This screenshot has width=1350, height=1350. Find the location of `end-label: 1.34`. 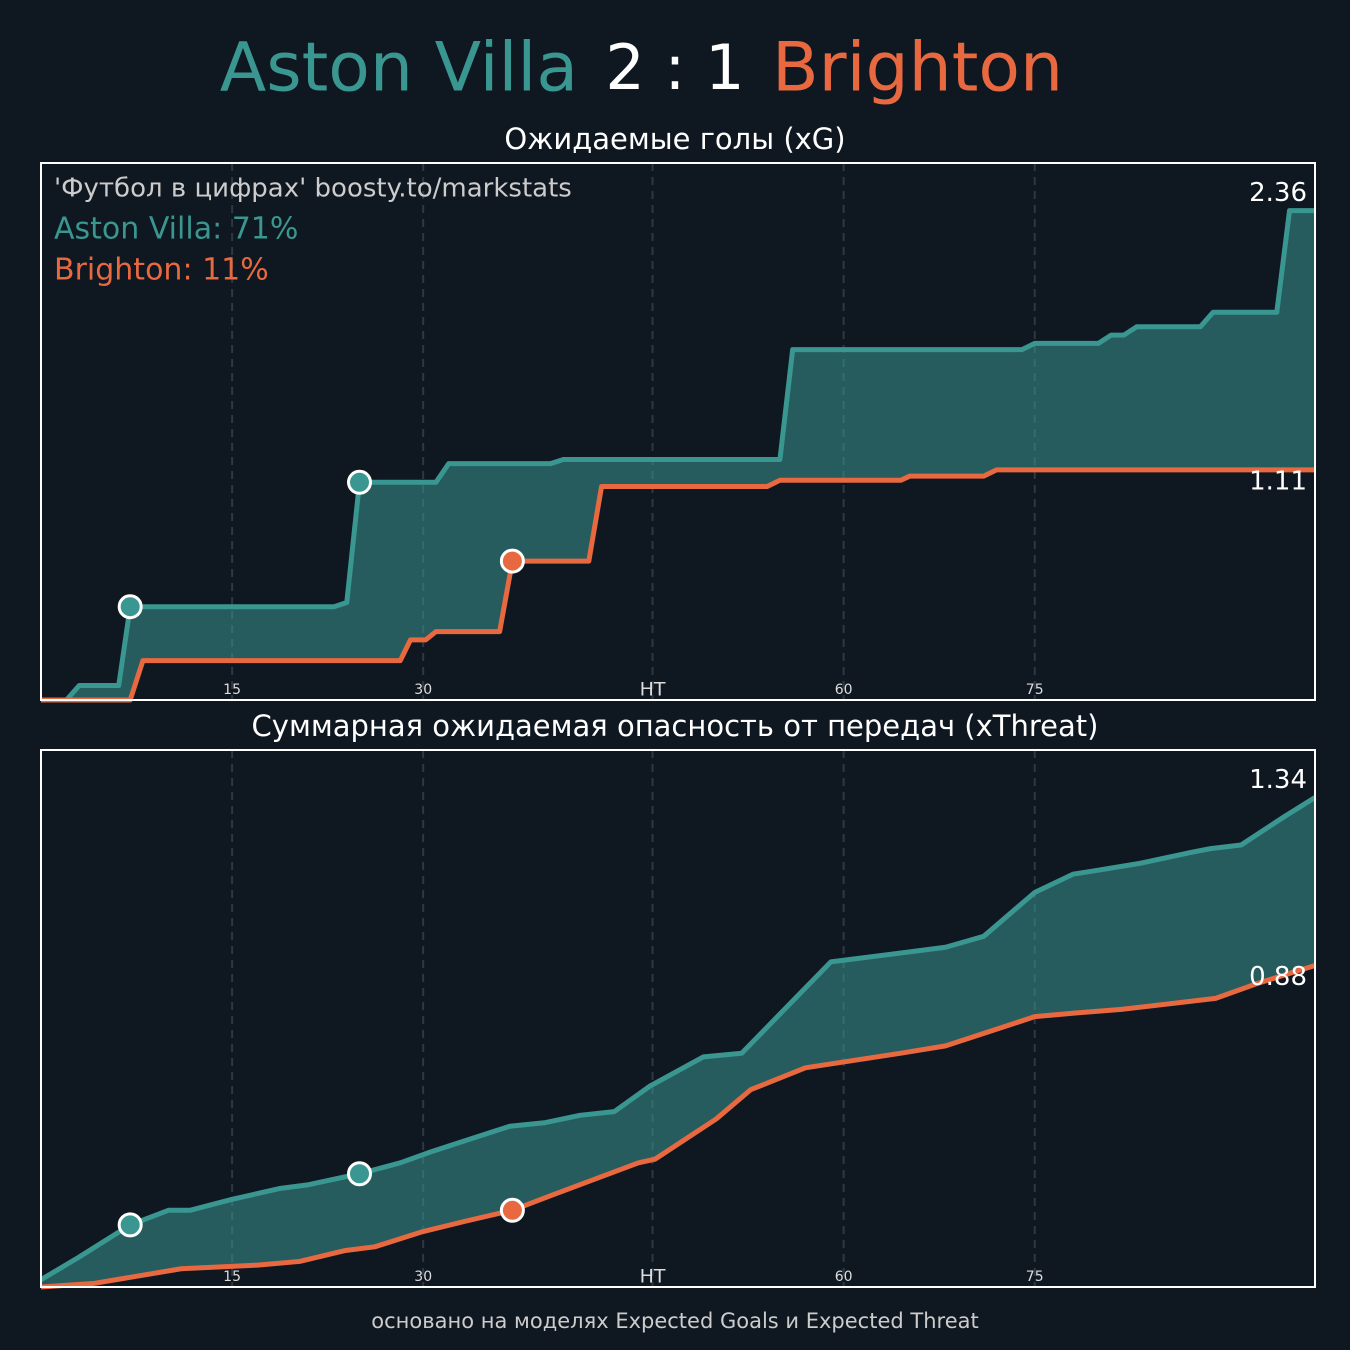

end-label: 1.34 is located at coordinates (1278, 780).